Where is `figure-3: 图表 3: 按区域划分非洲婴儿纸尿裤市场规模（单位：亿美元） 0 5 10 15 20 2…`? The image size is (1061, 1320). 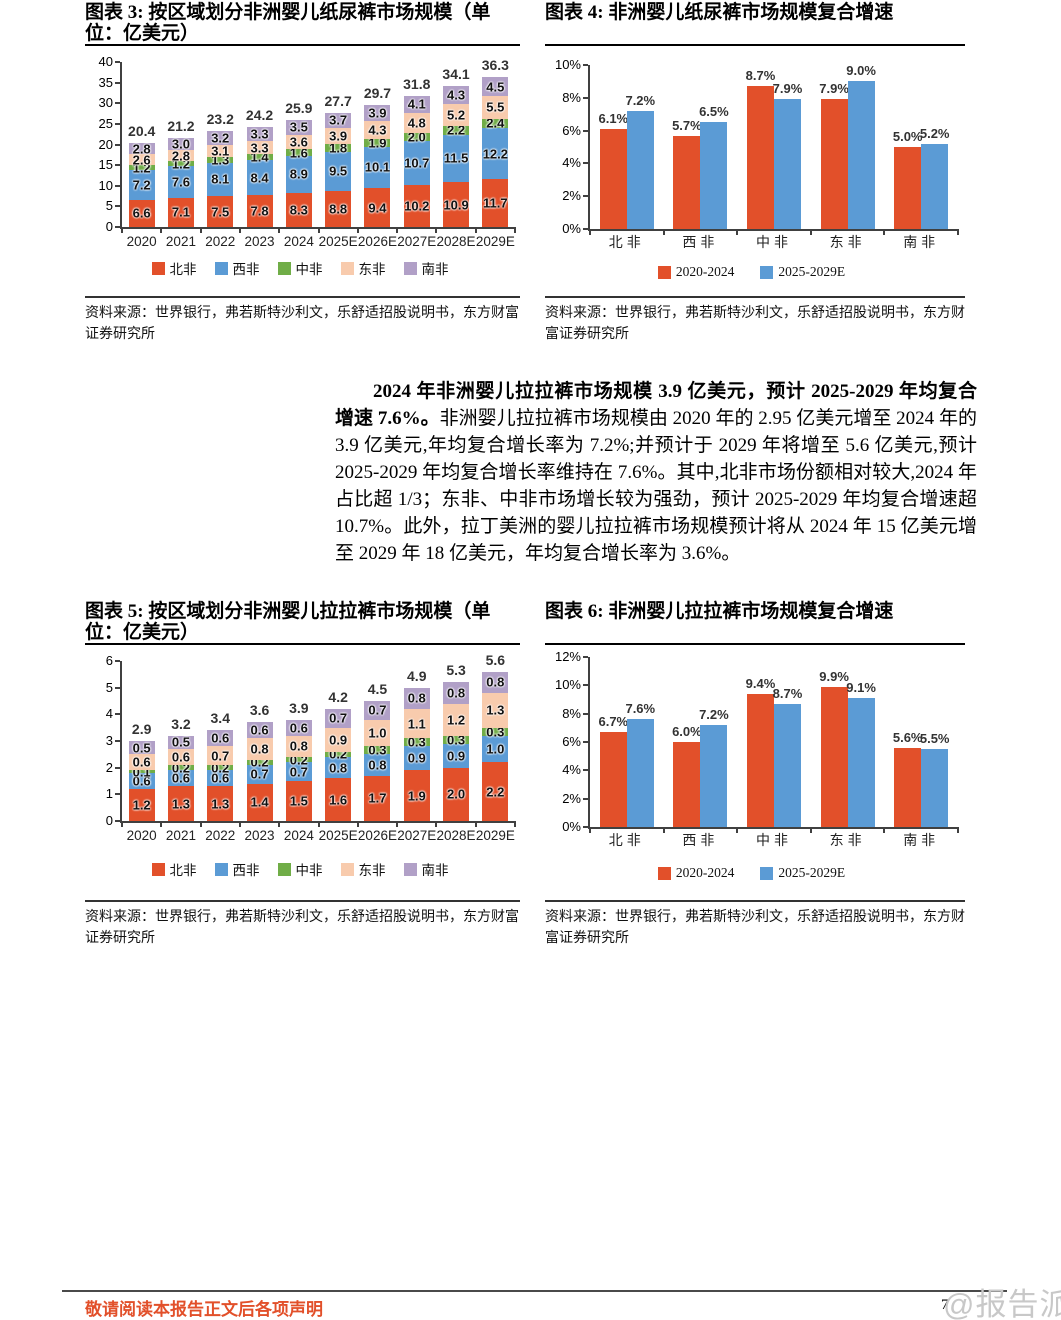
figure-3: 图表 3: 按区域划分非洲婴儿纸尿裤市场规模（单位：亿美元） 0 5 10 15 20 2… is located at coordinates (302, 173).